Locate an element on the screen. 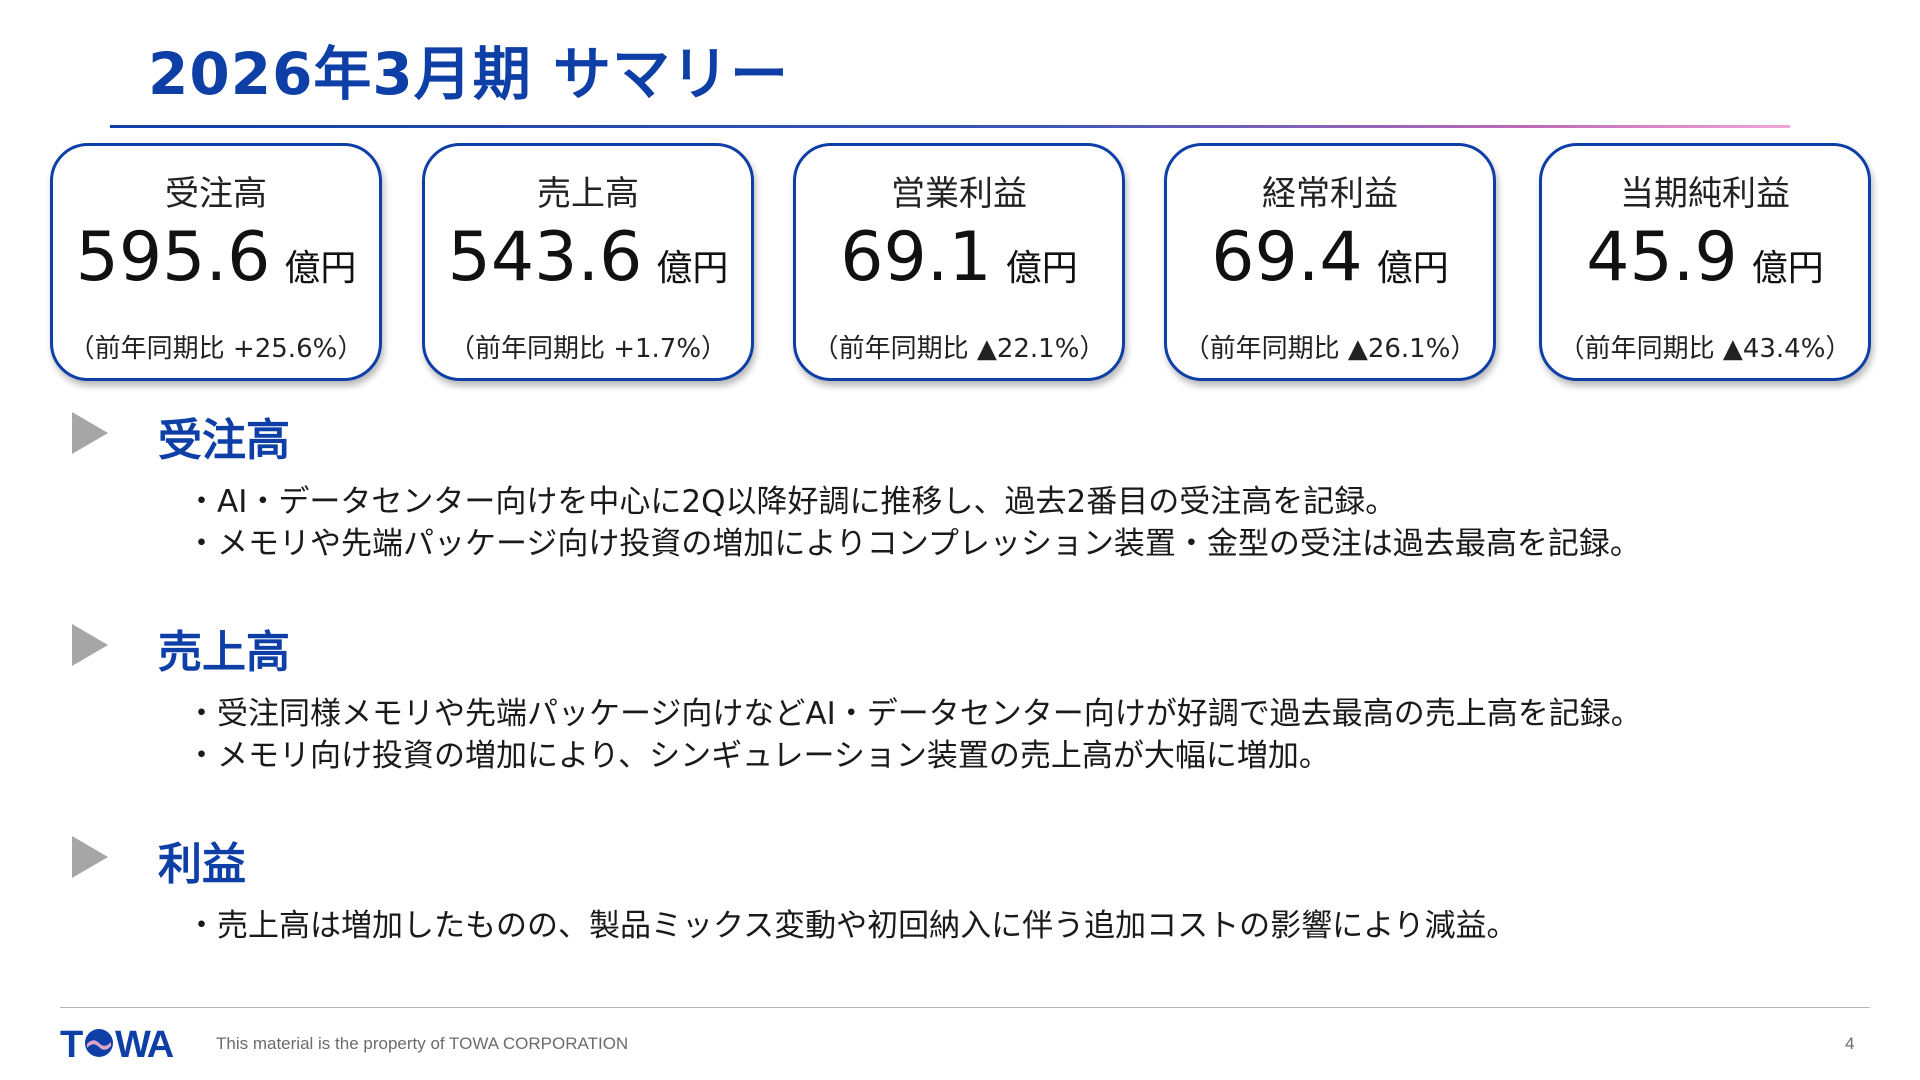  section-heading-profit: 利益 is located at coordinates (202, 864).